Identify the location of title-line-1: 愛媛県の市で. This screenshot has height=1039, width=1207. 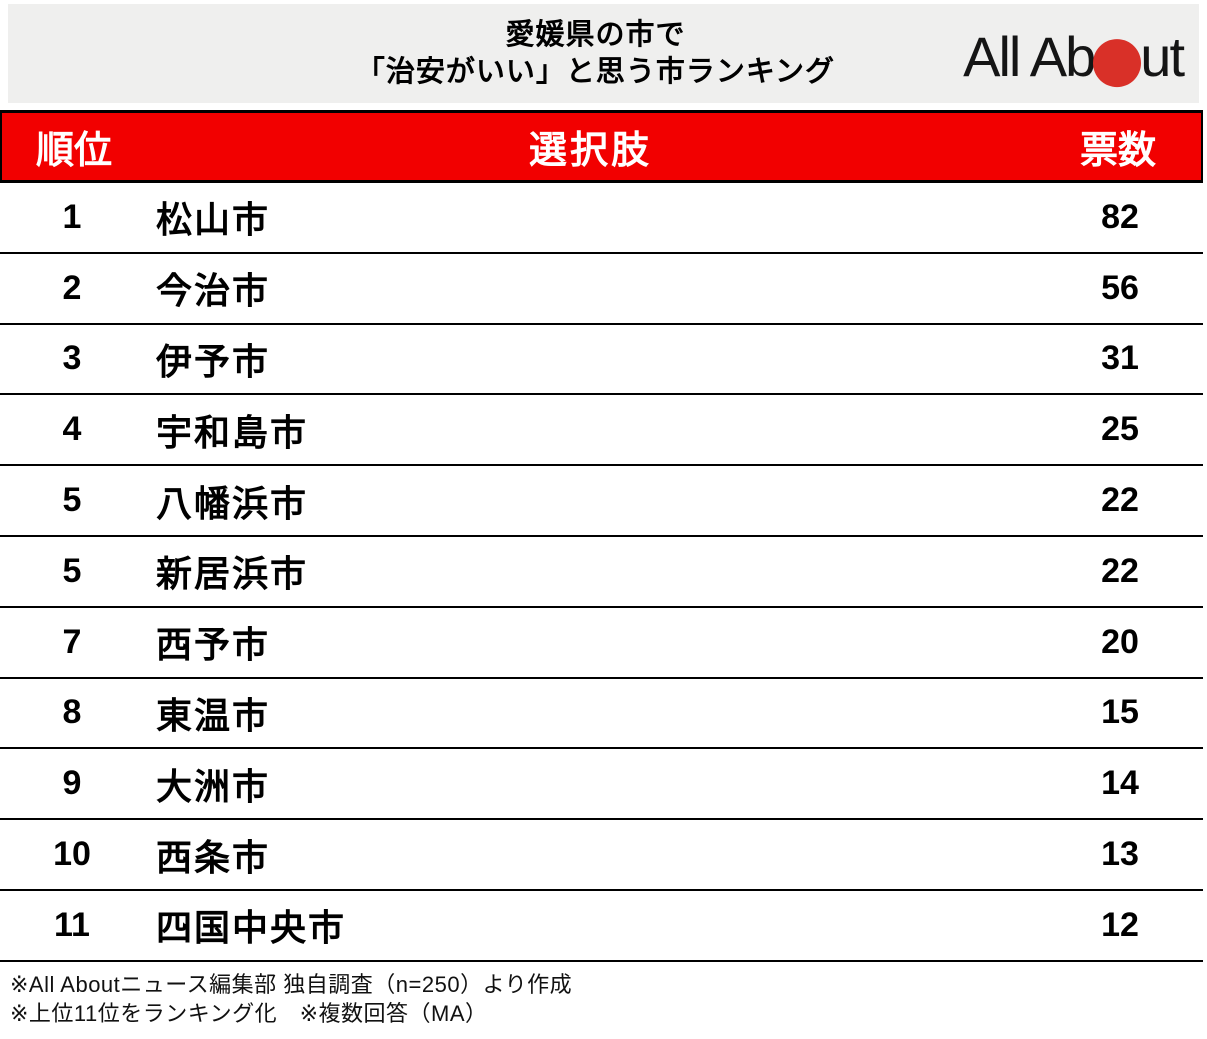
(595, 34).